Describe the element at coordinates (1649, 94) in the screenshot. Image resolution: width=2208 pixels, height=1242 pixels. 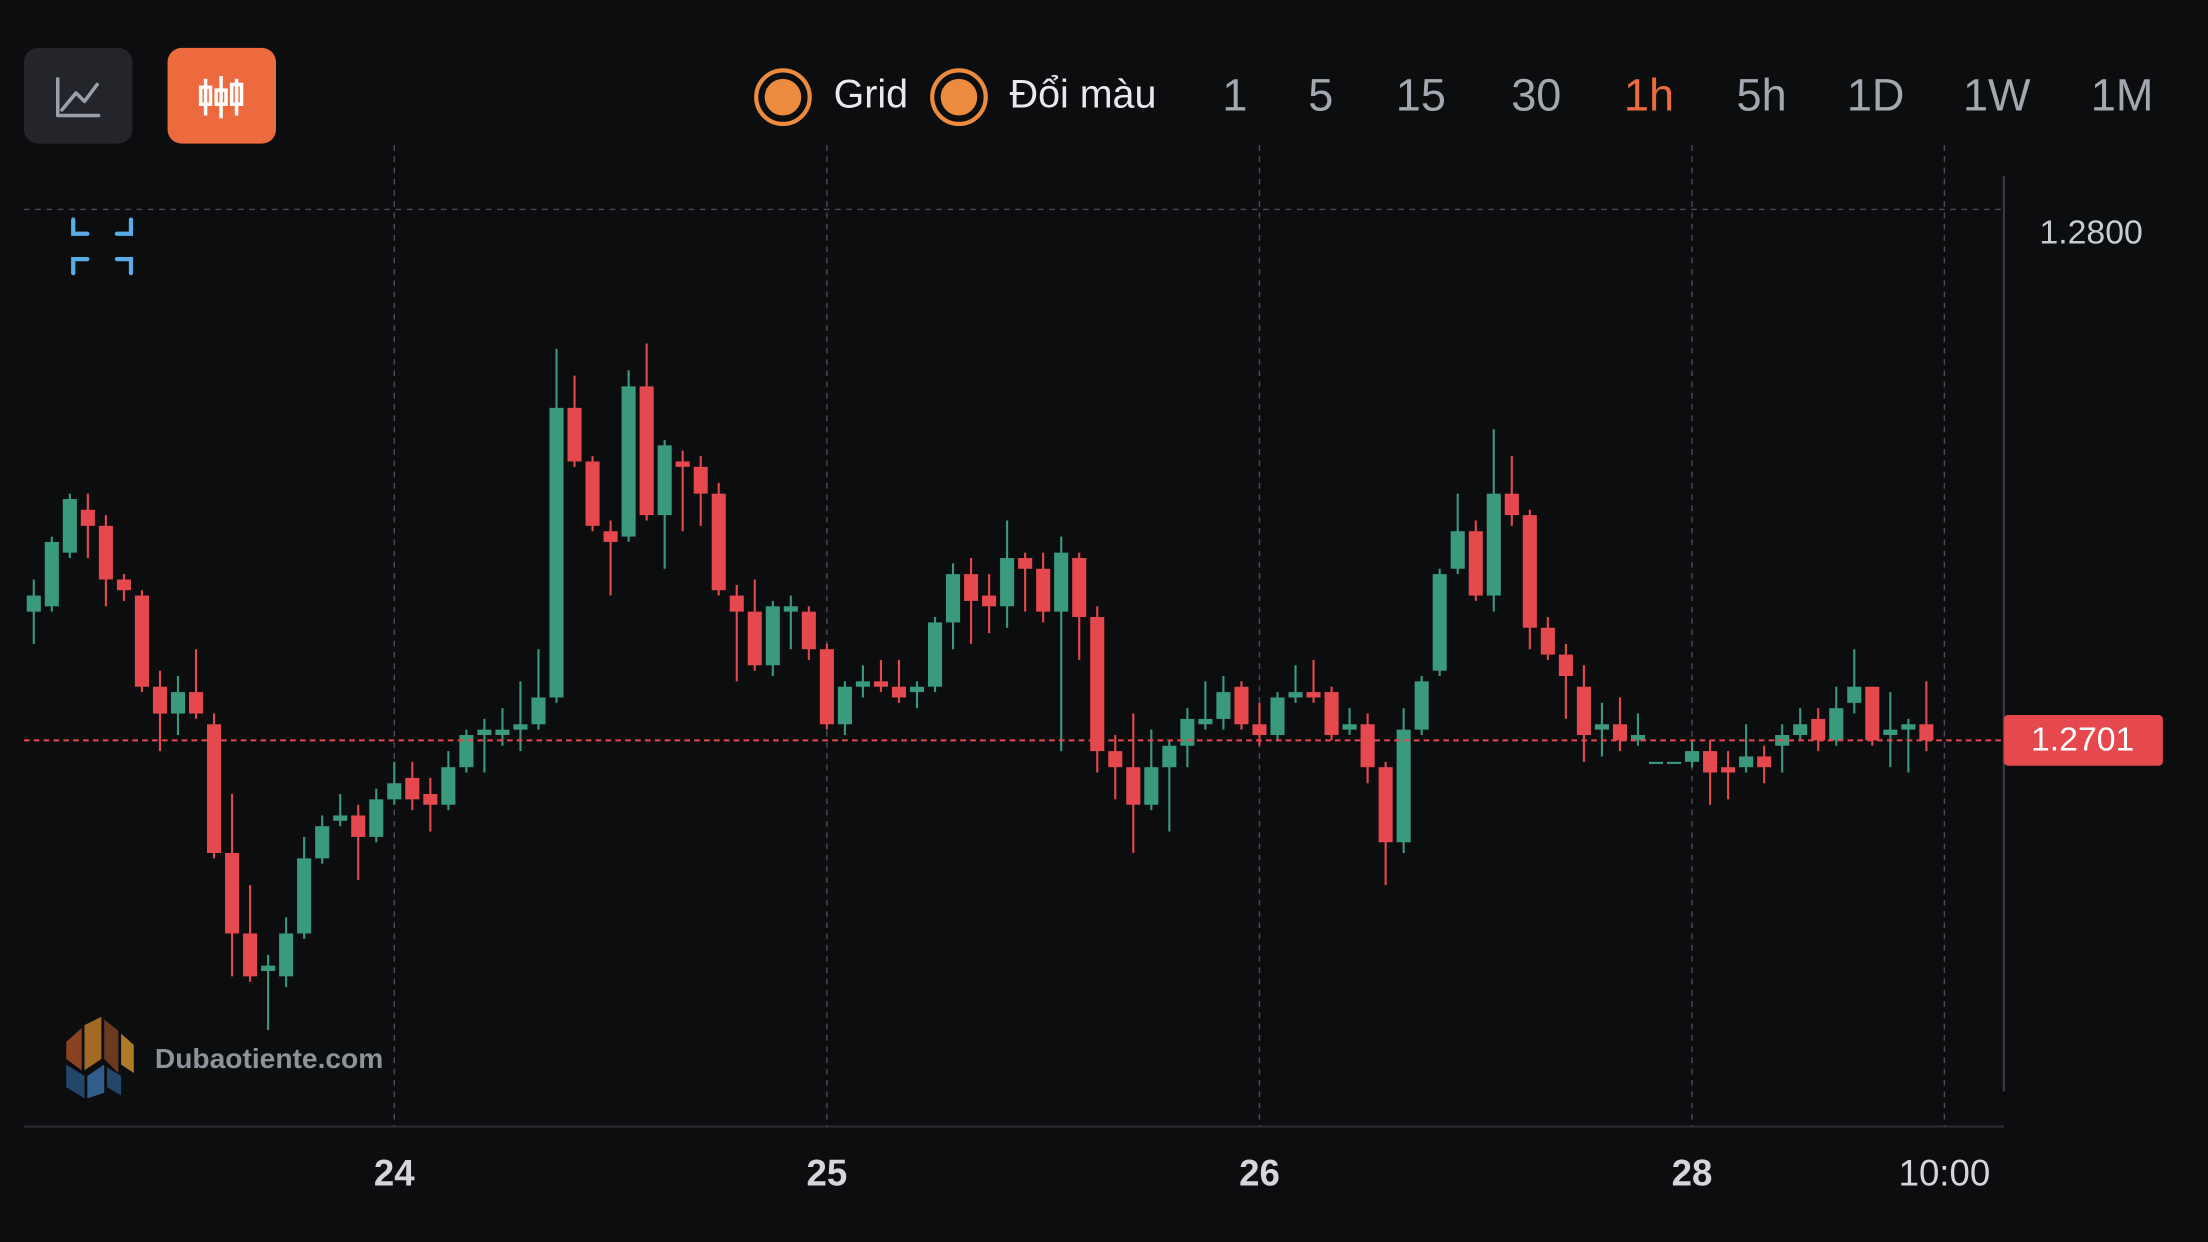
I see `timeframe-button: 1h` at that location.